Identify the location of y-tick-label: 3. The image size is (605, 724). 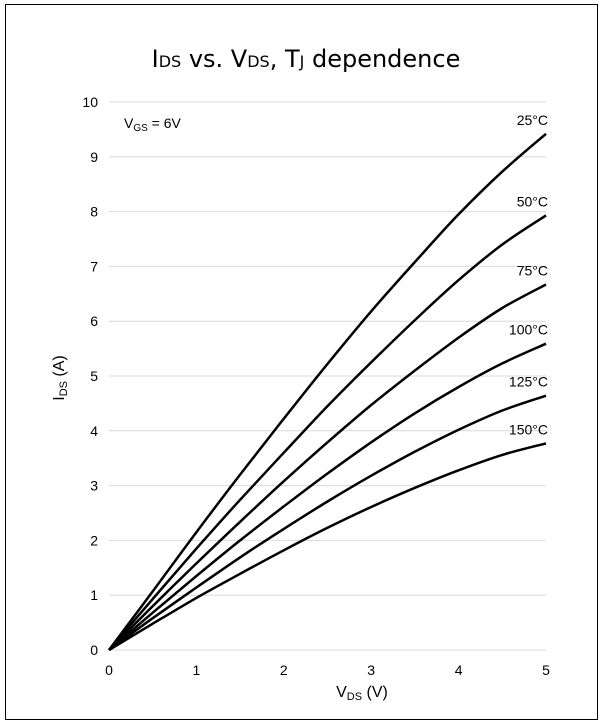
(94, 486).